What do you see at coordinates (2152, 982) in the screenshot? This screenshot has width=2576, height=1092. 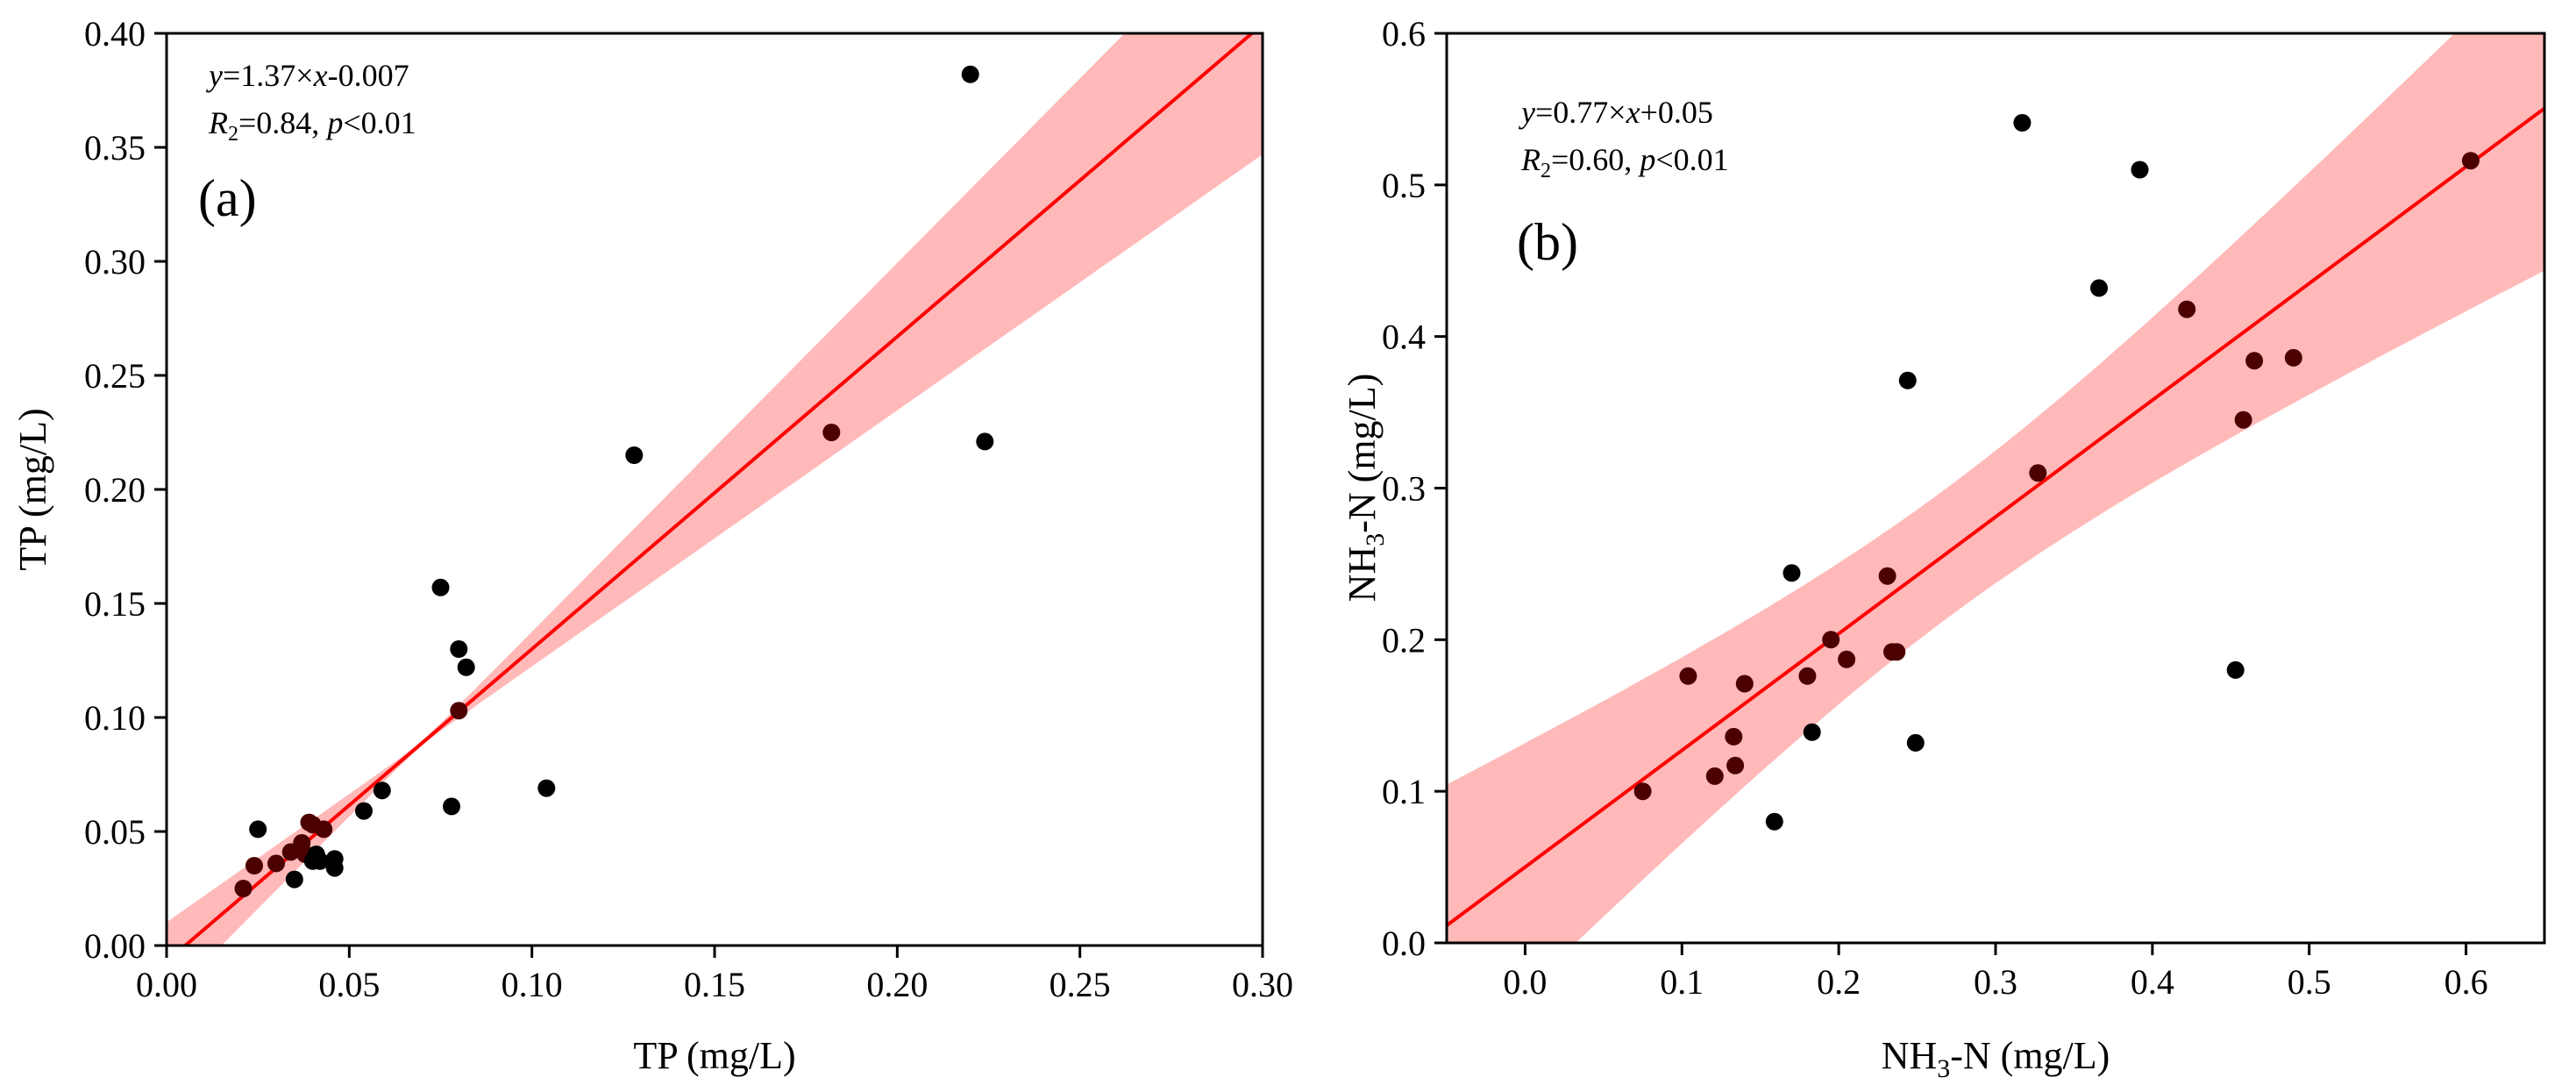 I see `x-tick-label: 0.4` at bounding box center [2152, 982].